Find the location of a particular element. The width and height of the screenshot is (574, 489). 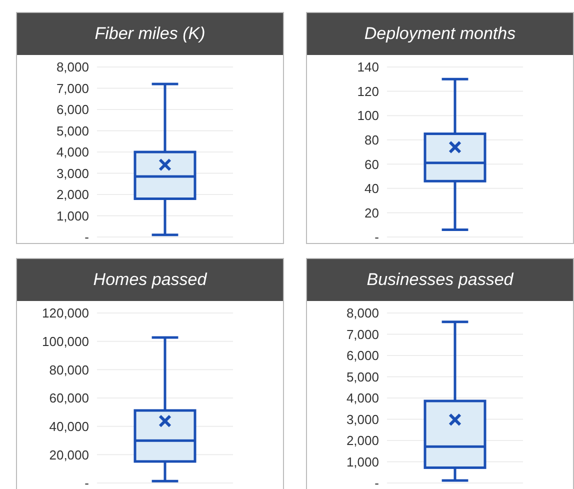

y-tick-label: 40 is located at coordinates (371, 188).